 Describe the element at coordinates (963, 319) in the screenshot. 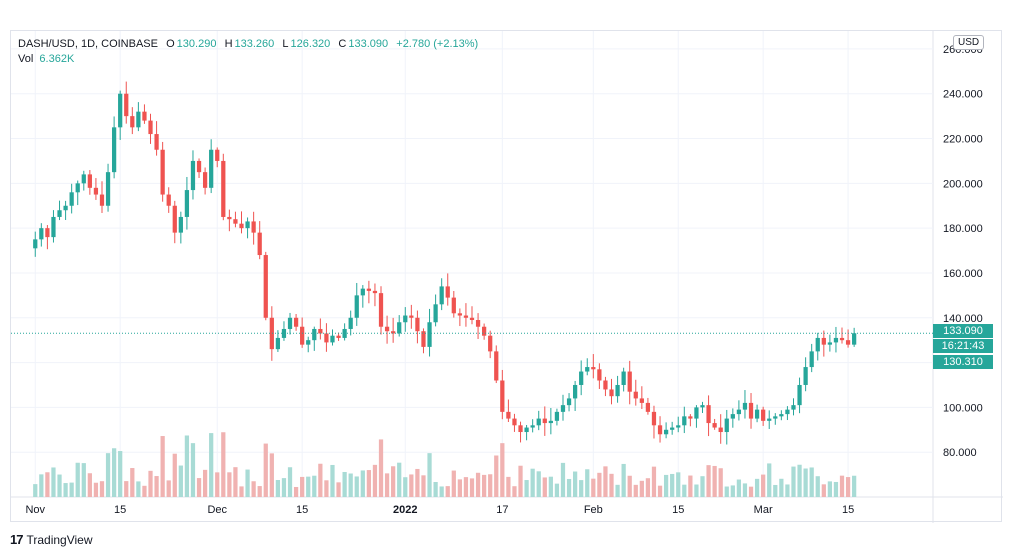

I see `price-tick-label: 140.000` at that location.